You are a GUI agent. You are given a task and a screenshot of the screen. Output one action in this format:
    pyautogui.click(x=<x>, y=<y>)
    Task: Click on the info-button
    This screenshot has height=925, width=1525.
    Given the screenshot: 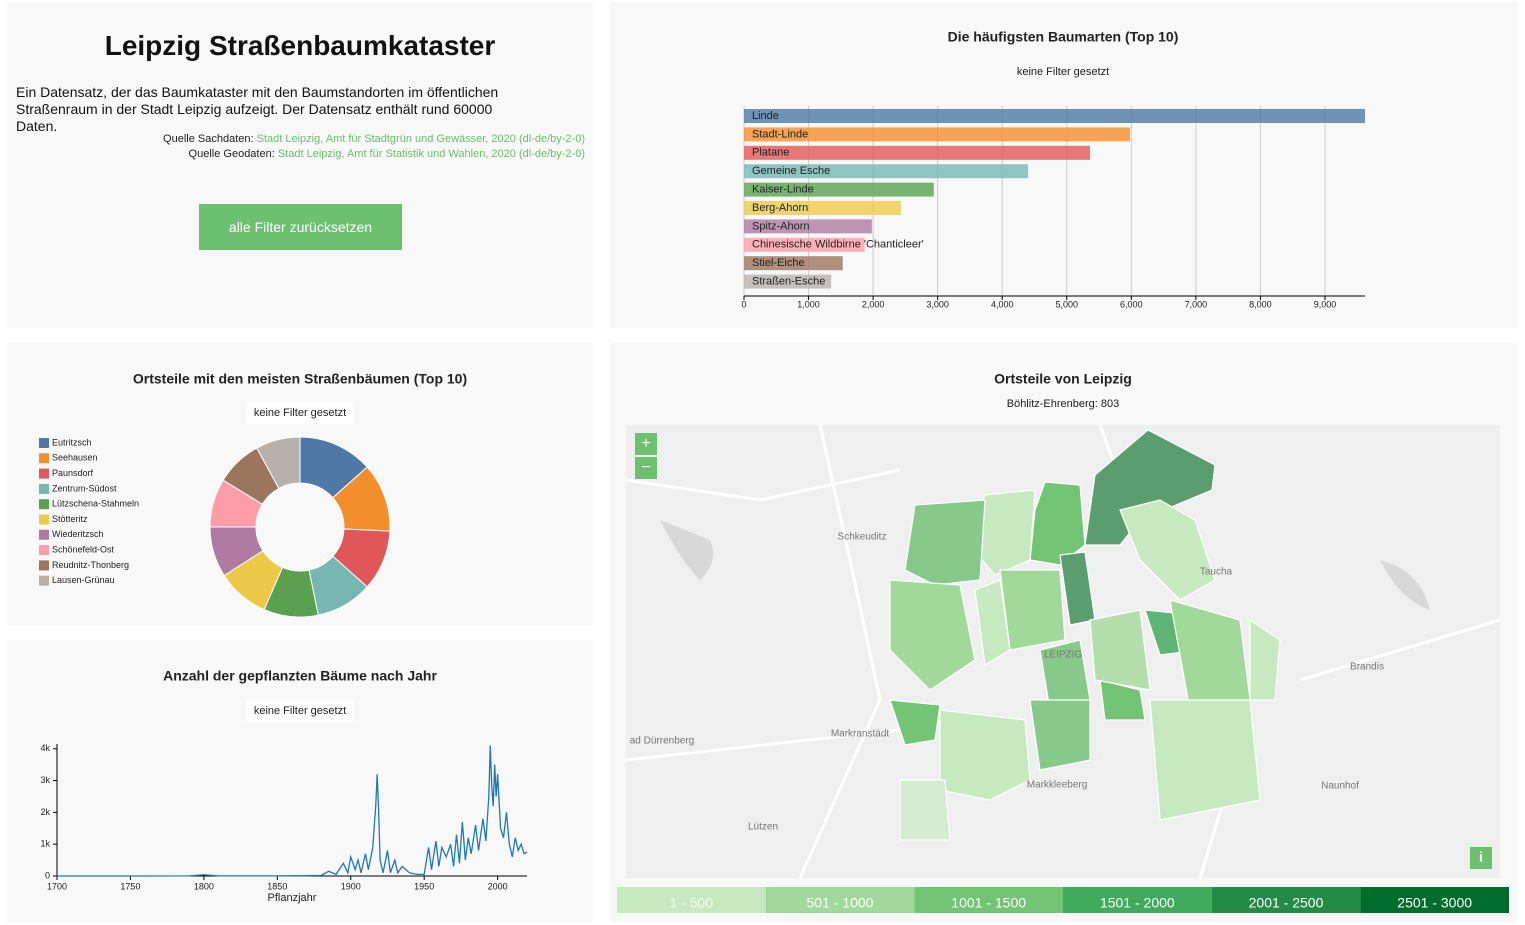 What is the action you would take?
    pyautogui.click(x=1481, y=858)
    